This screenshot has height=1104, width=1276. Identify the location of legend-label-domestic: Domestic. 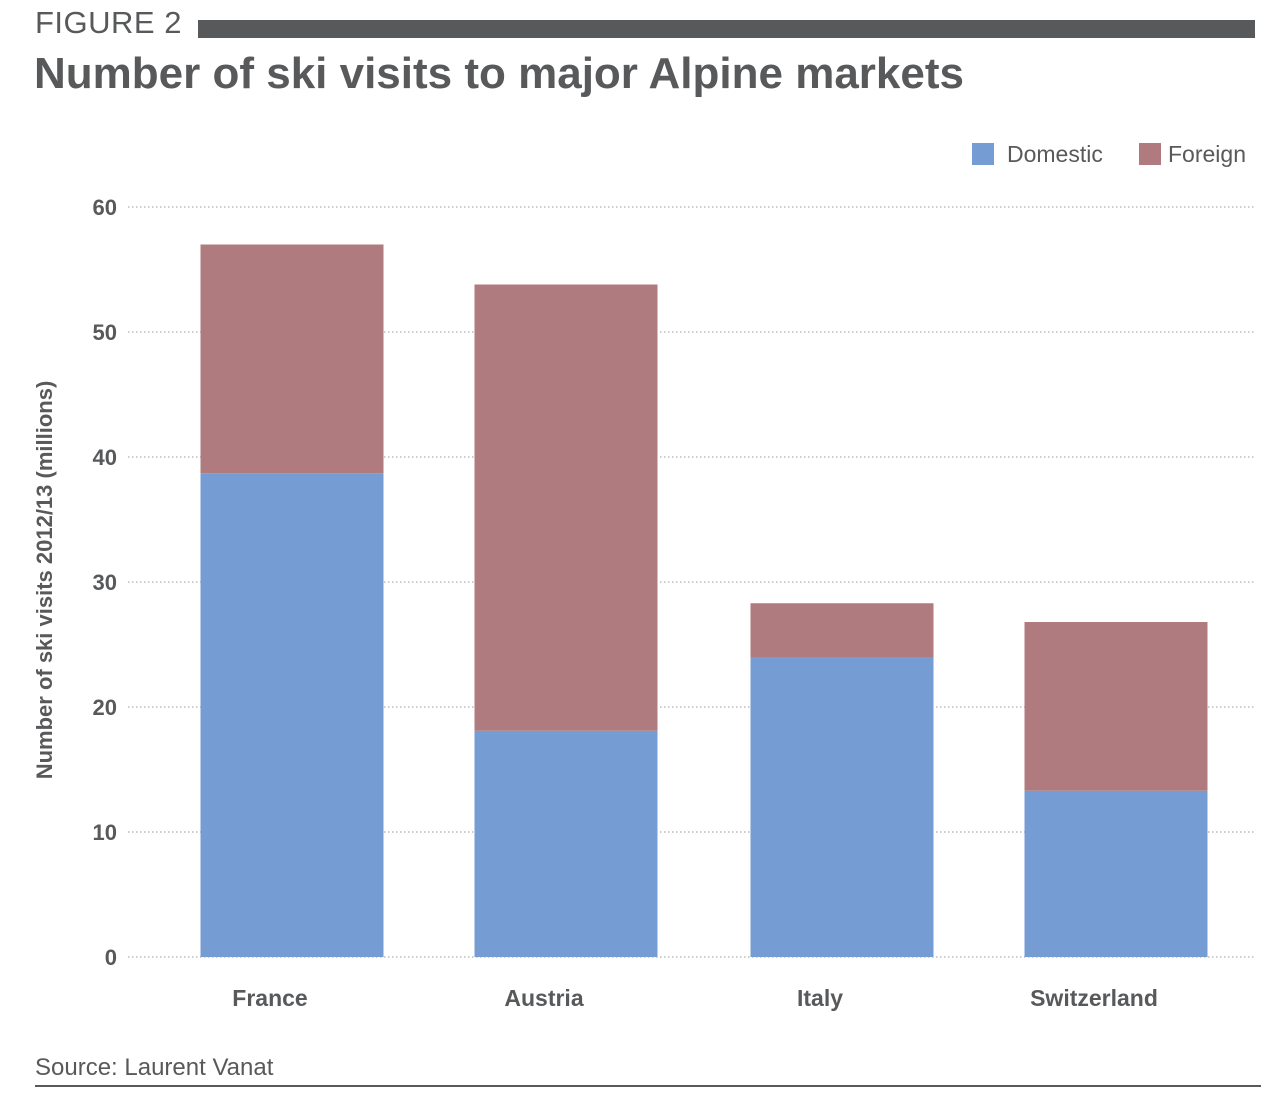
(1055, 154).